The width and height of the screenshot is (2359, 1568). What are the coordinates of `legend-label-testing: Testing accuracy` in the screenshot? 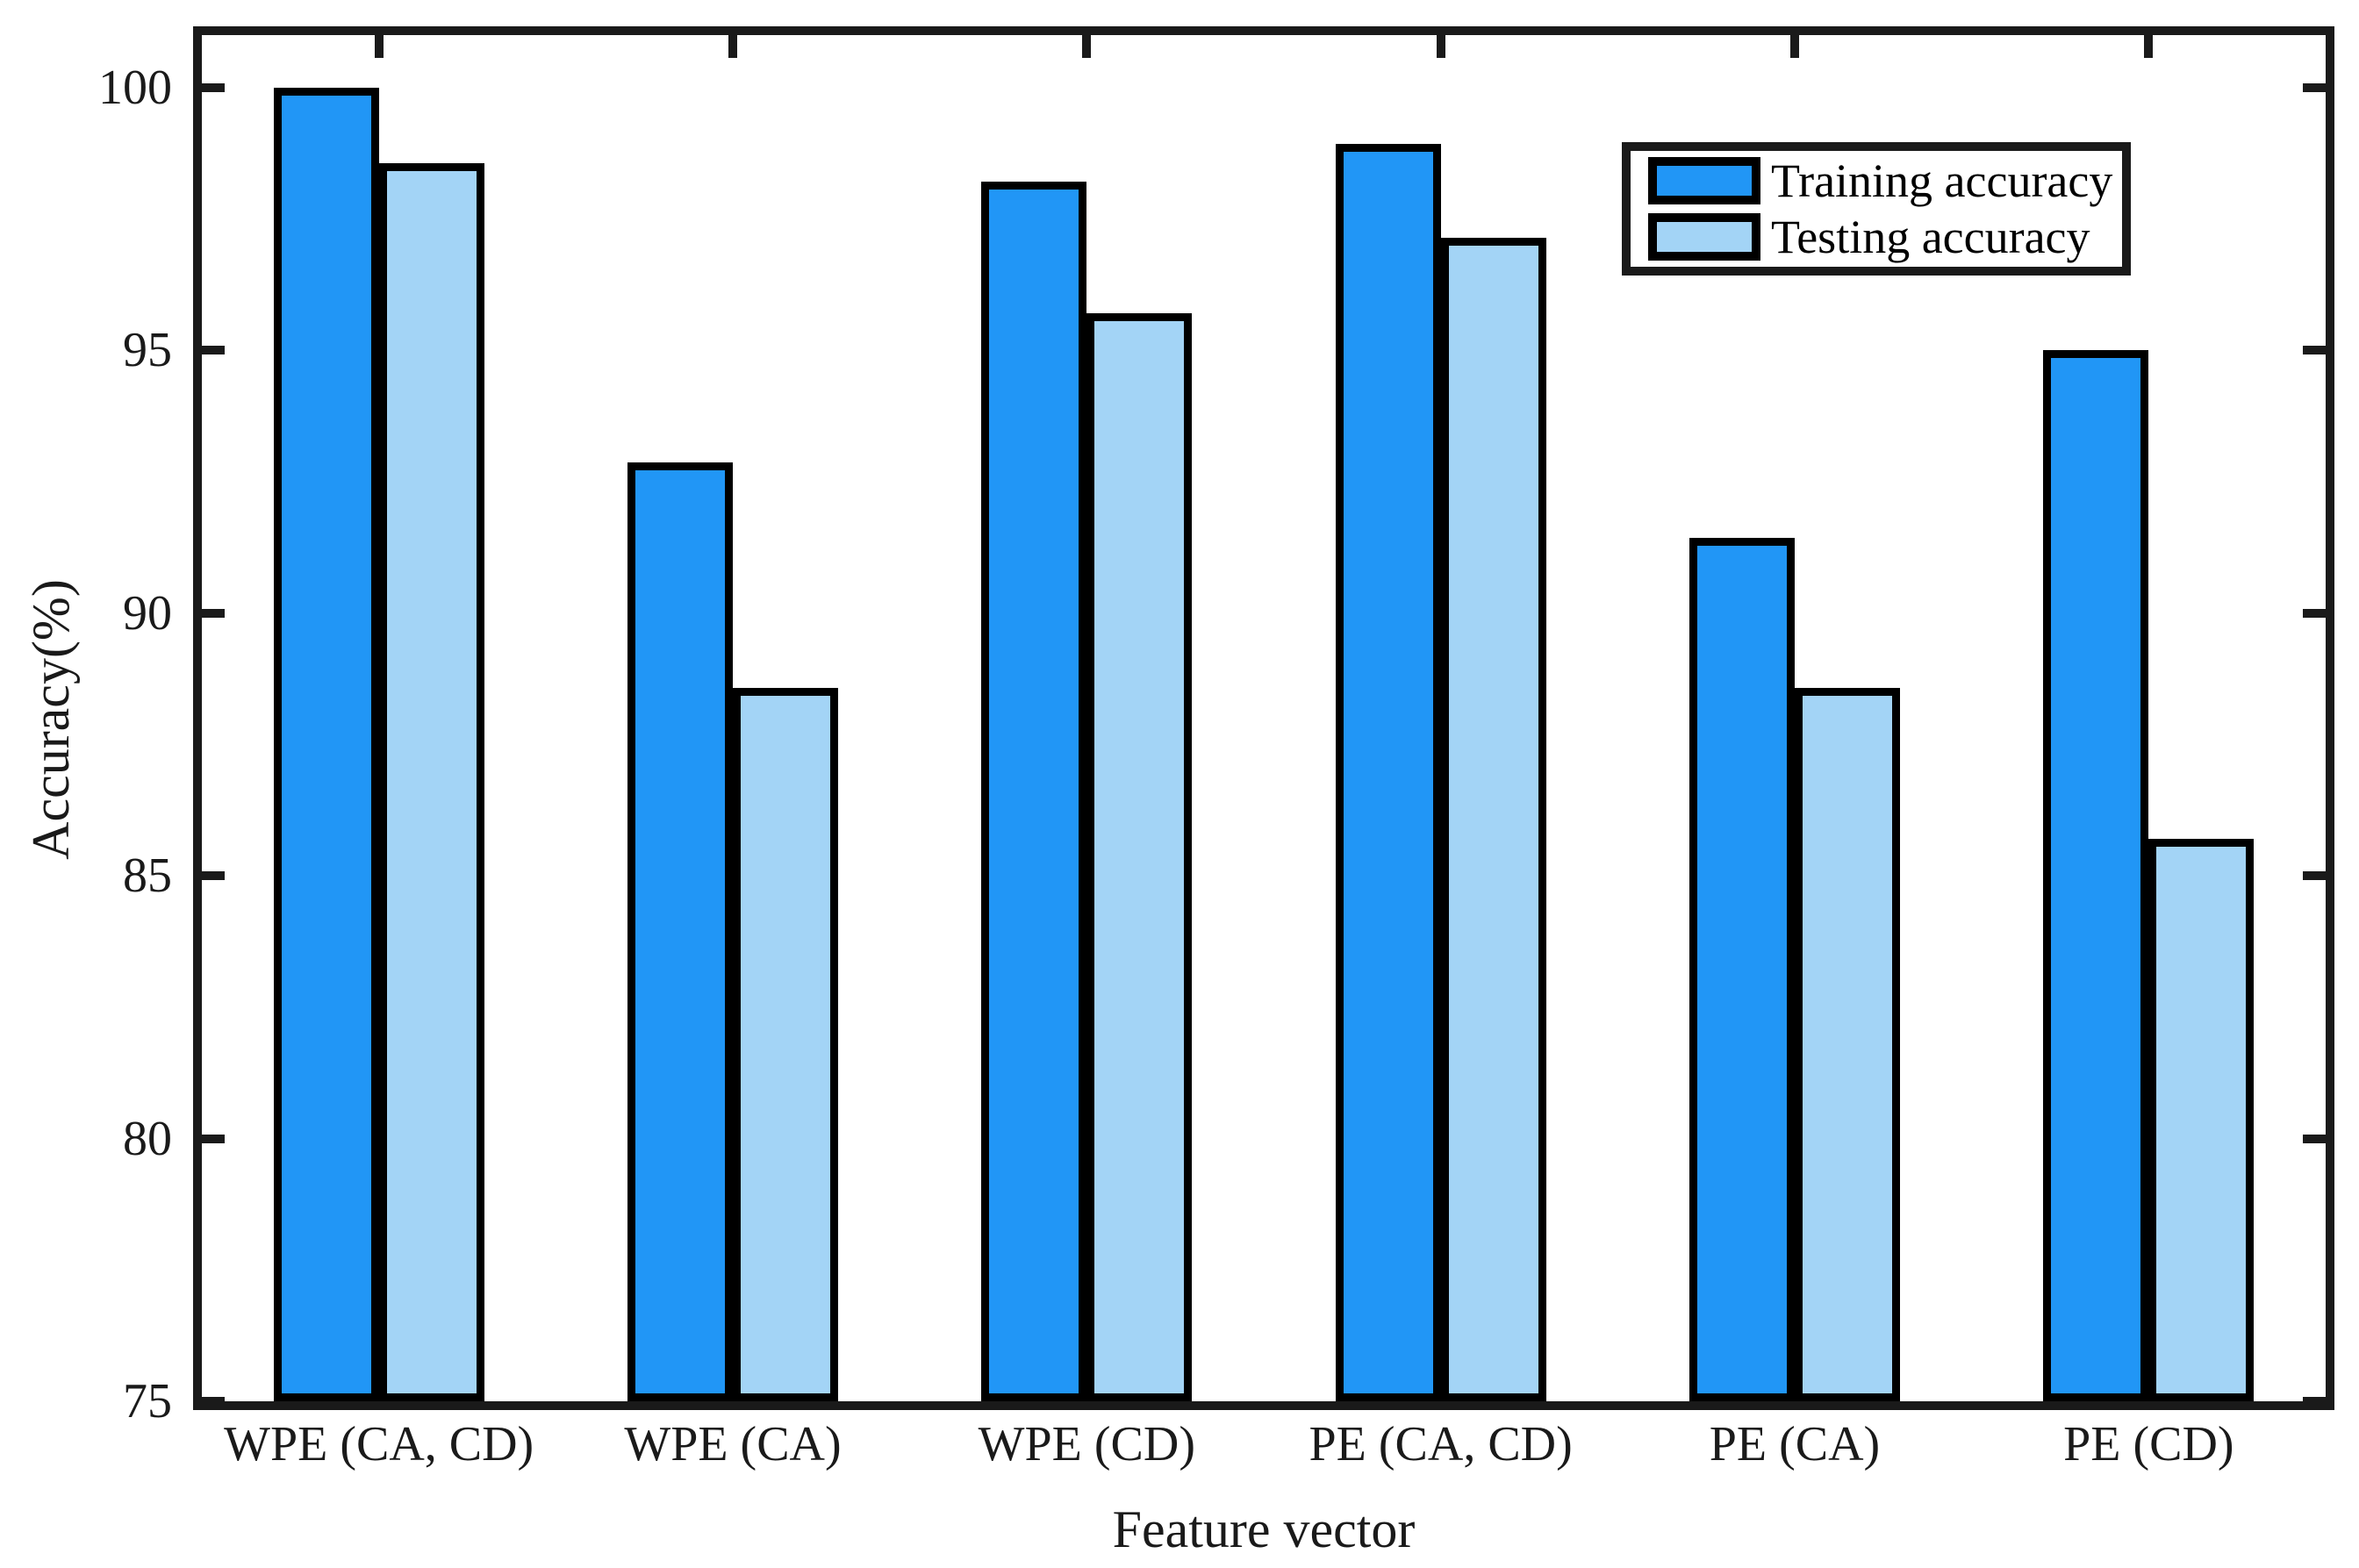 It's located at (1930, 236).